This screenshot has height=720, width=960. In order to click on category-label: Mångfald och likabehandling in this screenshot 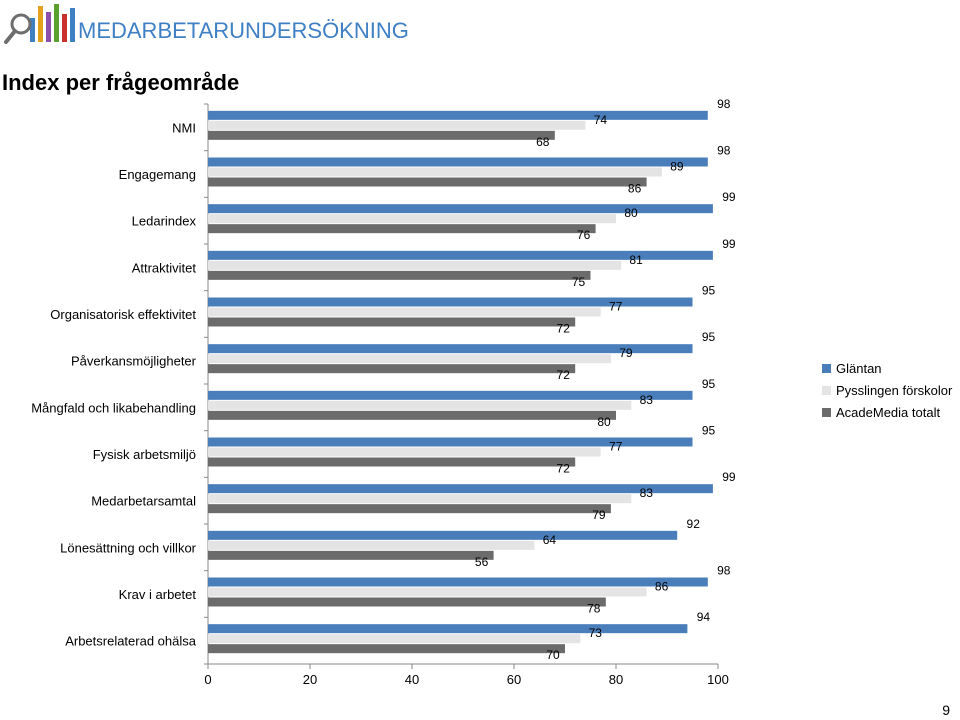, I will do `click(113, 407)`.